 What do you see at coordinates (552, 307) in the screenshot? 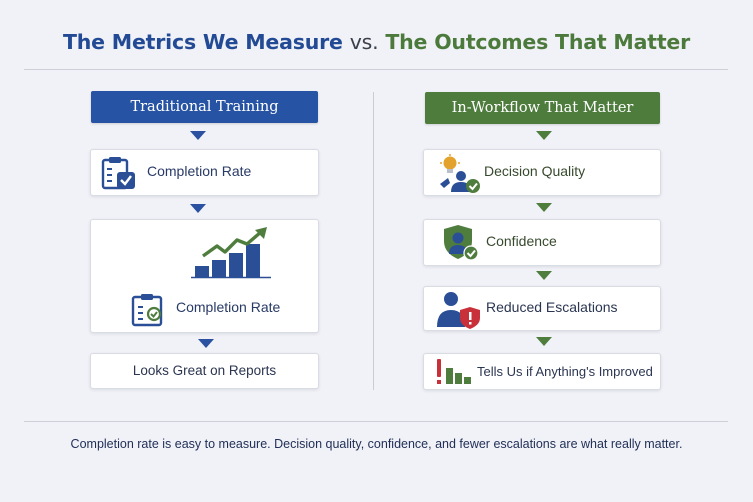
I see `reduced-escalations-label: Reduced Escalations` at bounding box center [552, 307].